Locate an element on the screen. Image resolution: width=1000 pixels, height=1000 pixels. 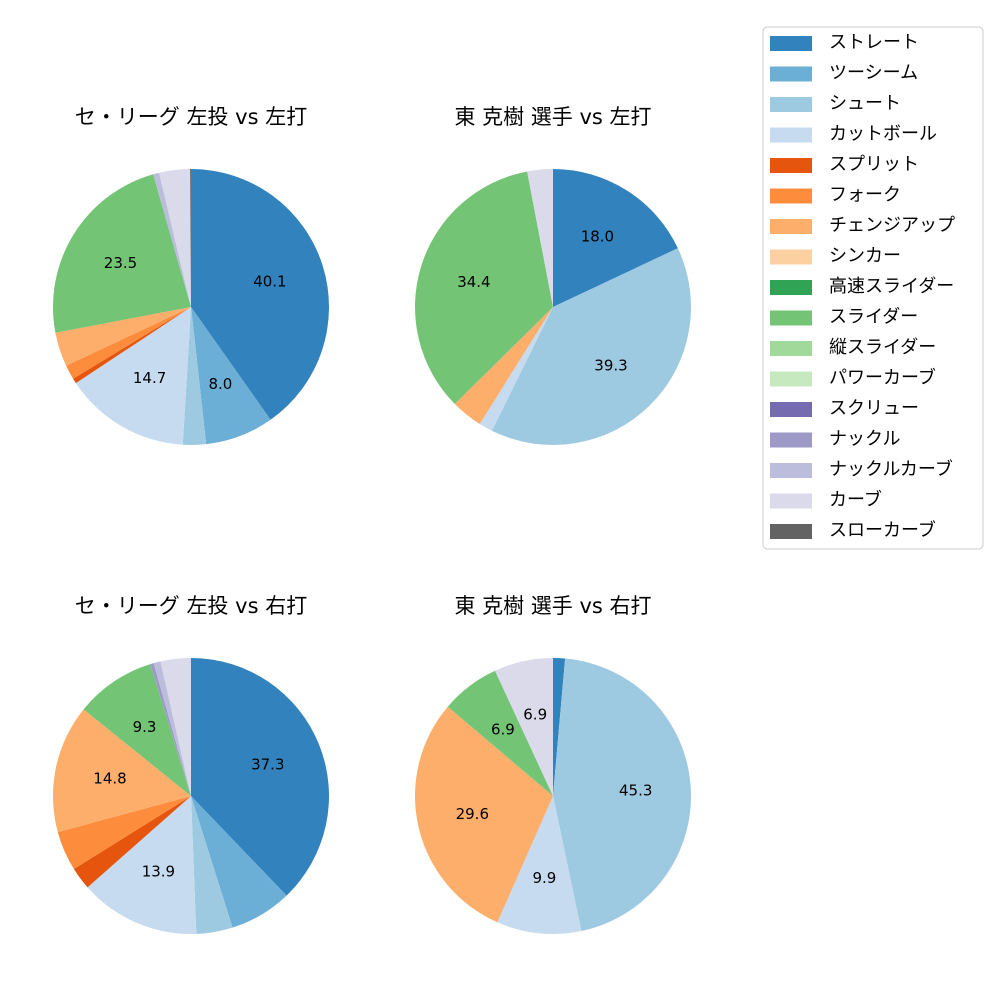
legend-entry: シンカー is located at coordinates (835, 256).